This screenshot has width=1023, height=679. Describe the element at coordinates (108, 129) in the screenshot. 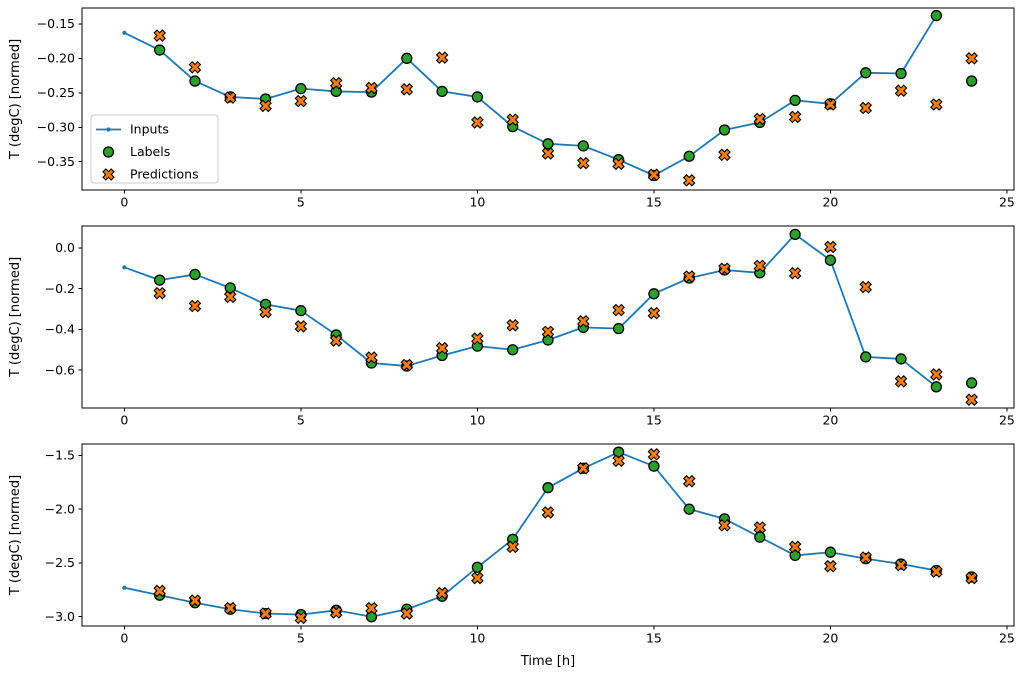

I see `legend-inputs-dot` at that location.